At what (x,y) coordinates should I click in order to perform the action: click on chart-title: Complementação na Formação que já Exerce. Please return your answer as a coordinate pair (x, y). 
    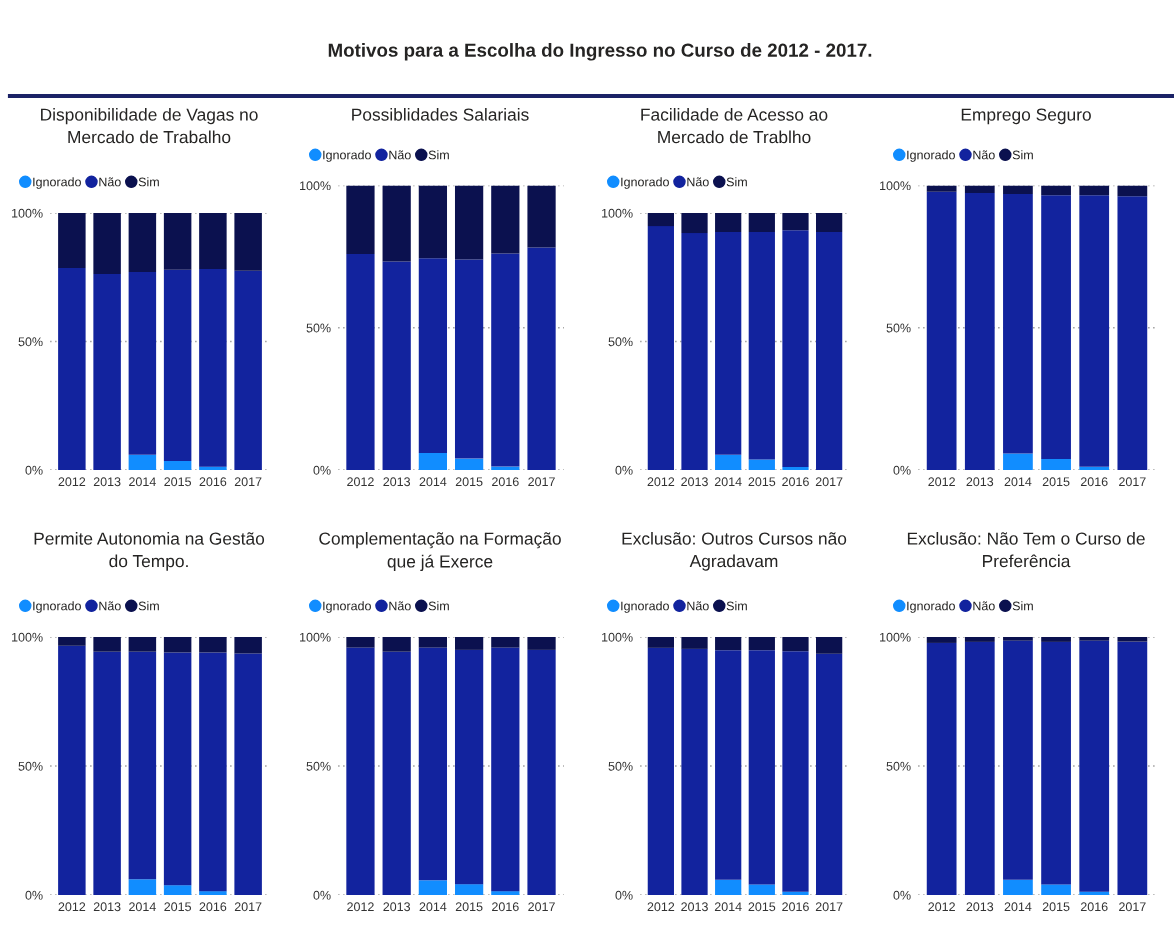
    Looking at the image, I should click on (440, 552).